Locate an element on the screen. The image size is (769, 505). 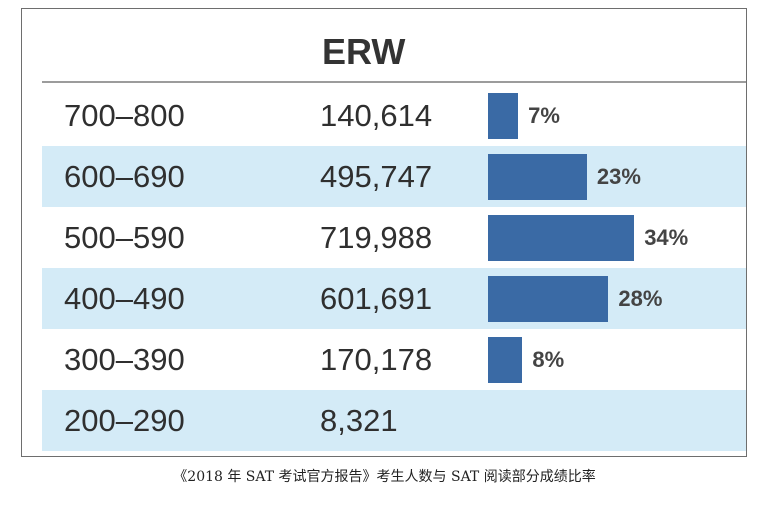
score-range-label: 300–390 is located at coordinates (124, 359).